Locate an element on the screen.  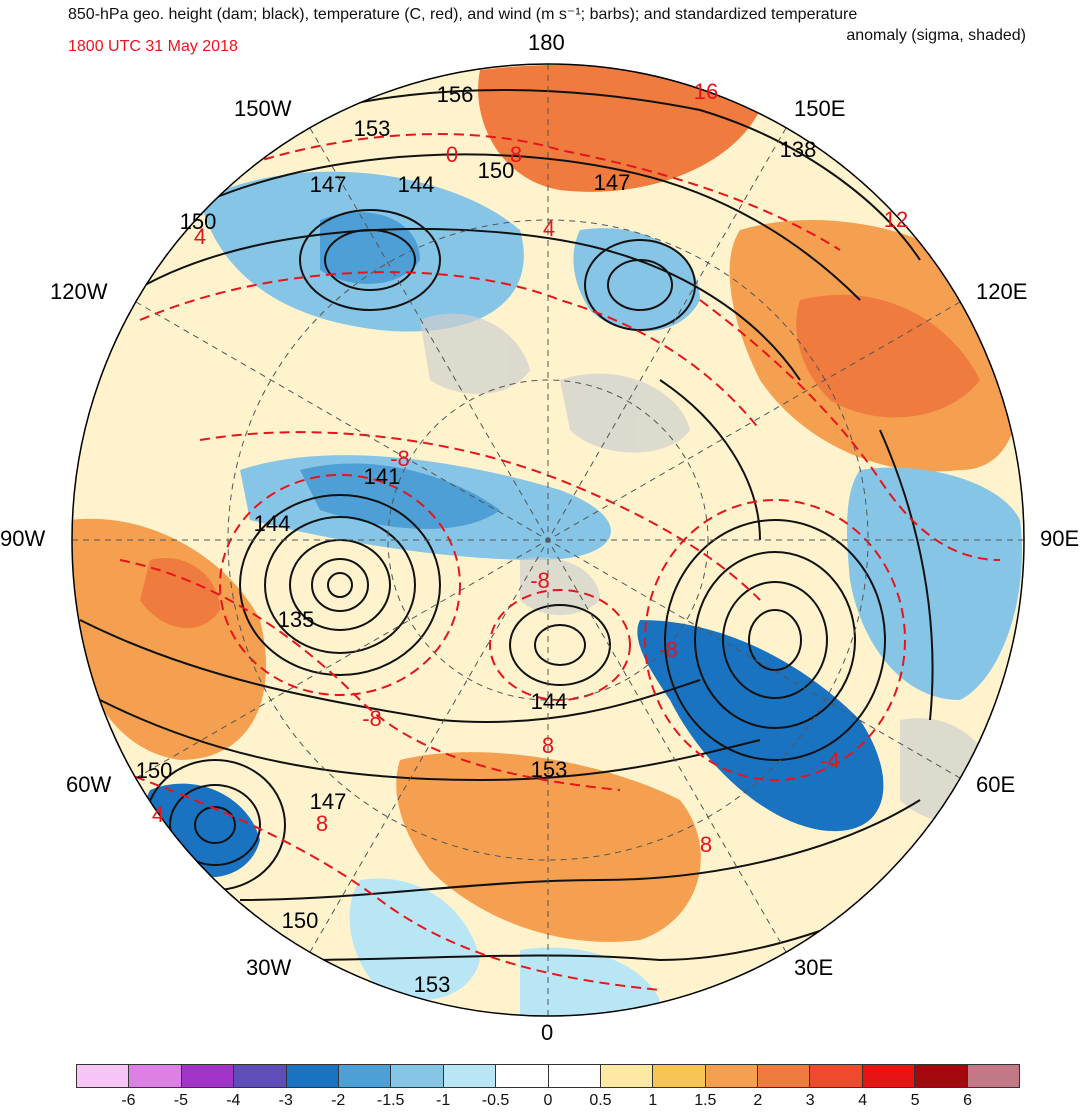
colorbar-tick-label: -4 is located at coordinates (233, 1100).